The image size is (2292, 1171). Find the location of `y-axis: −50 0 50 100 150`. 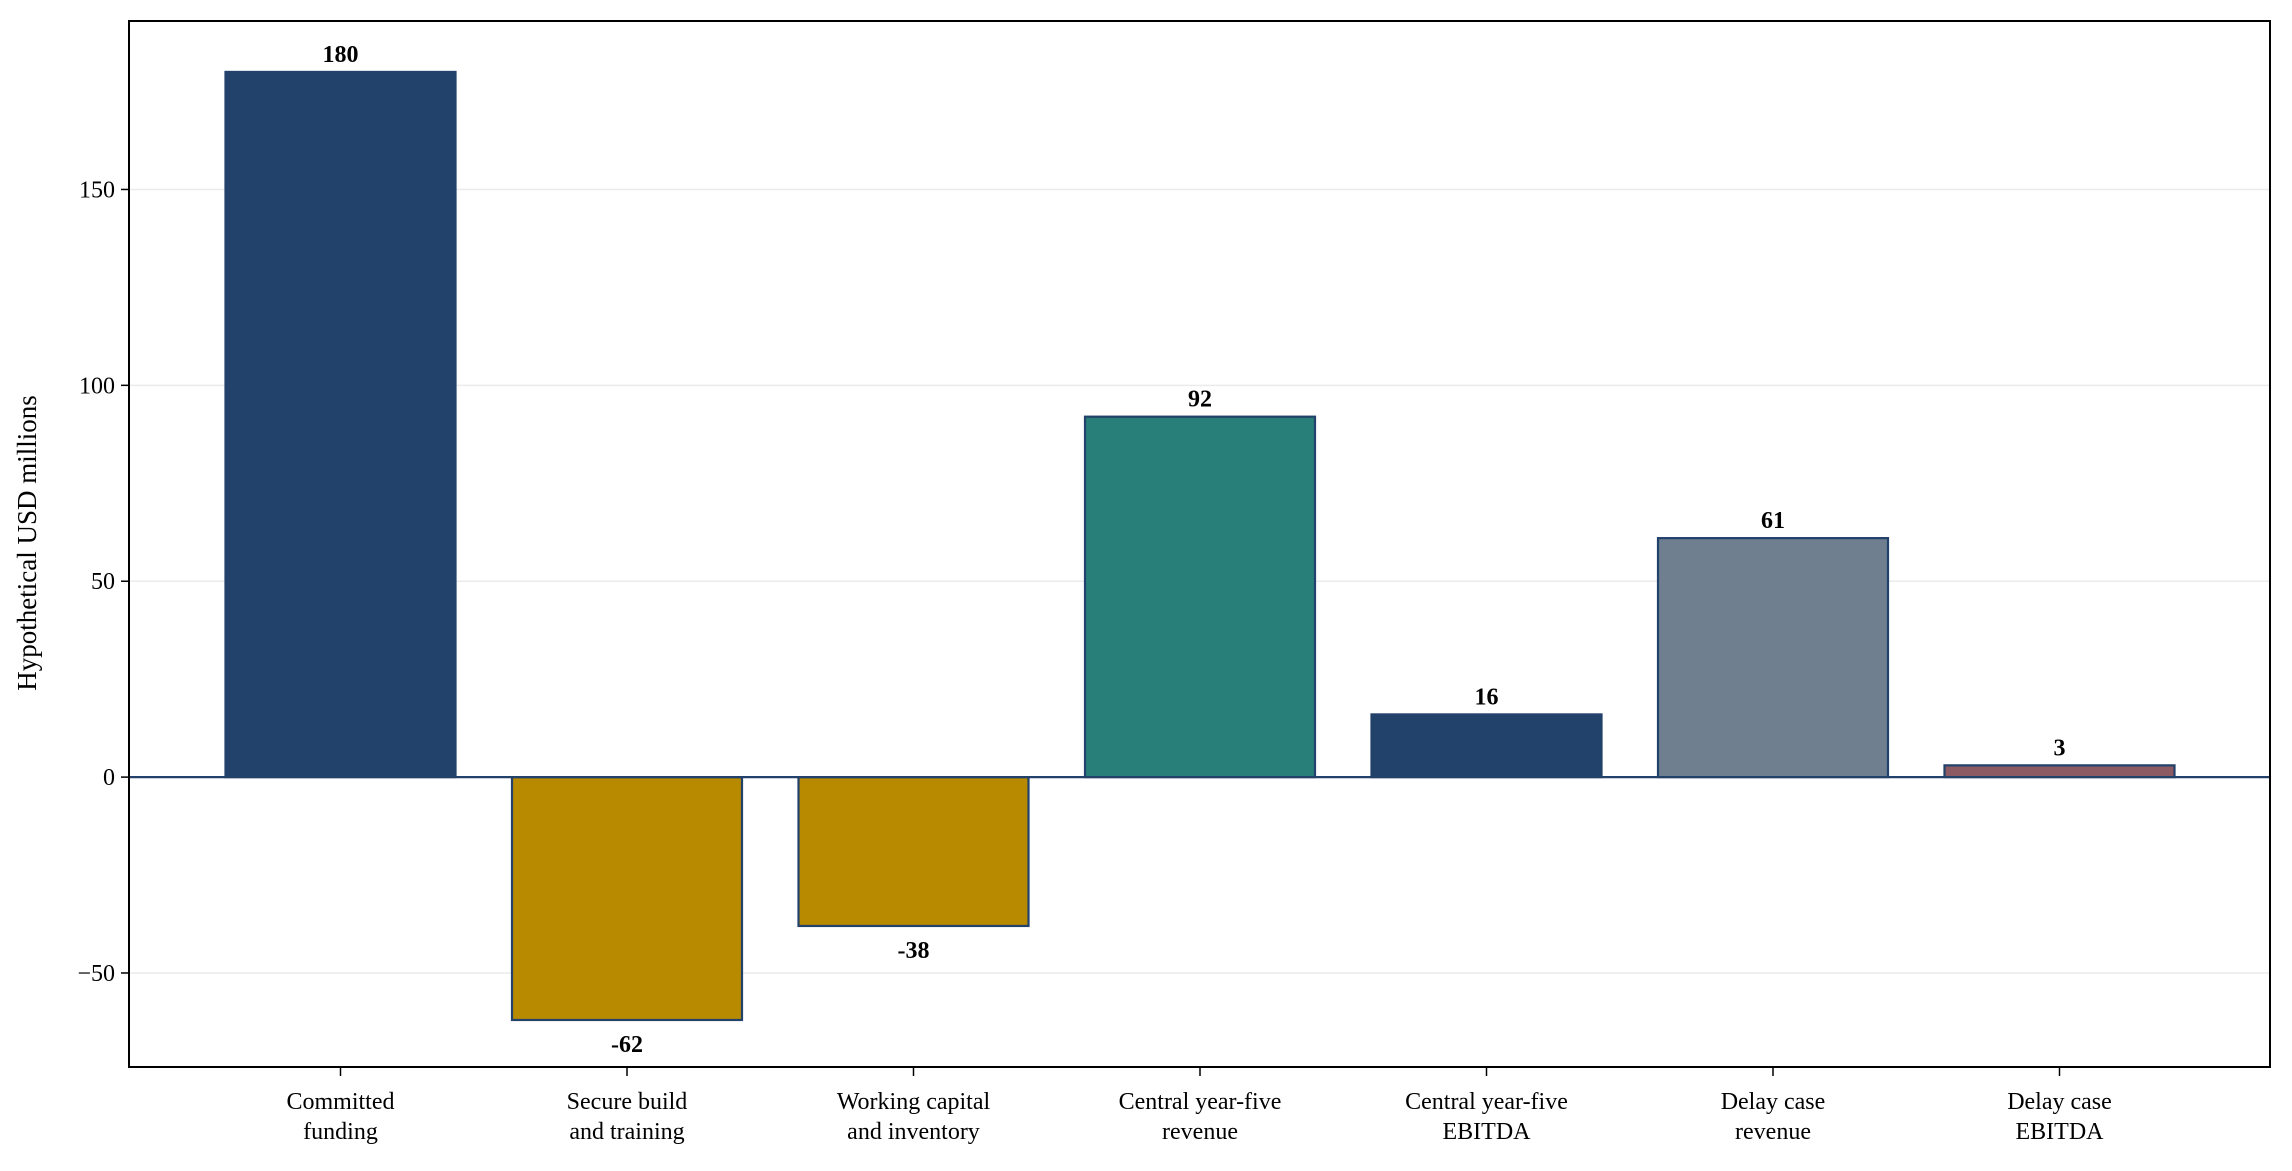

y-axis: −50 0 50 100 150 is located at coordinates (103, 582).